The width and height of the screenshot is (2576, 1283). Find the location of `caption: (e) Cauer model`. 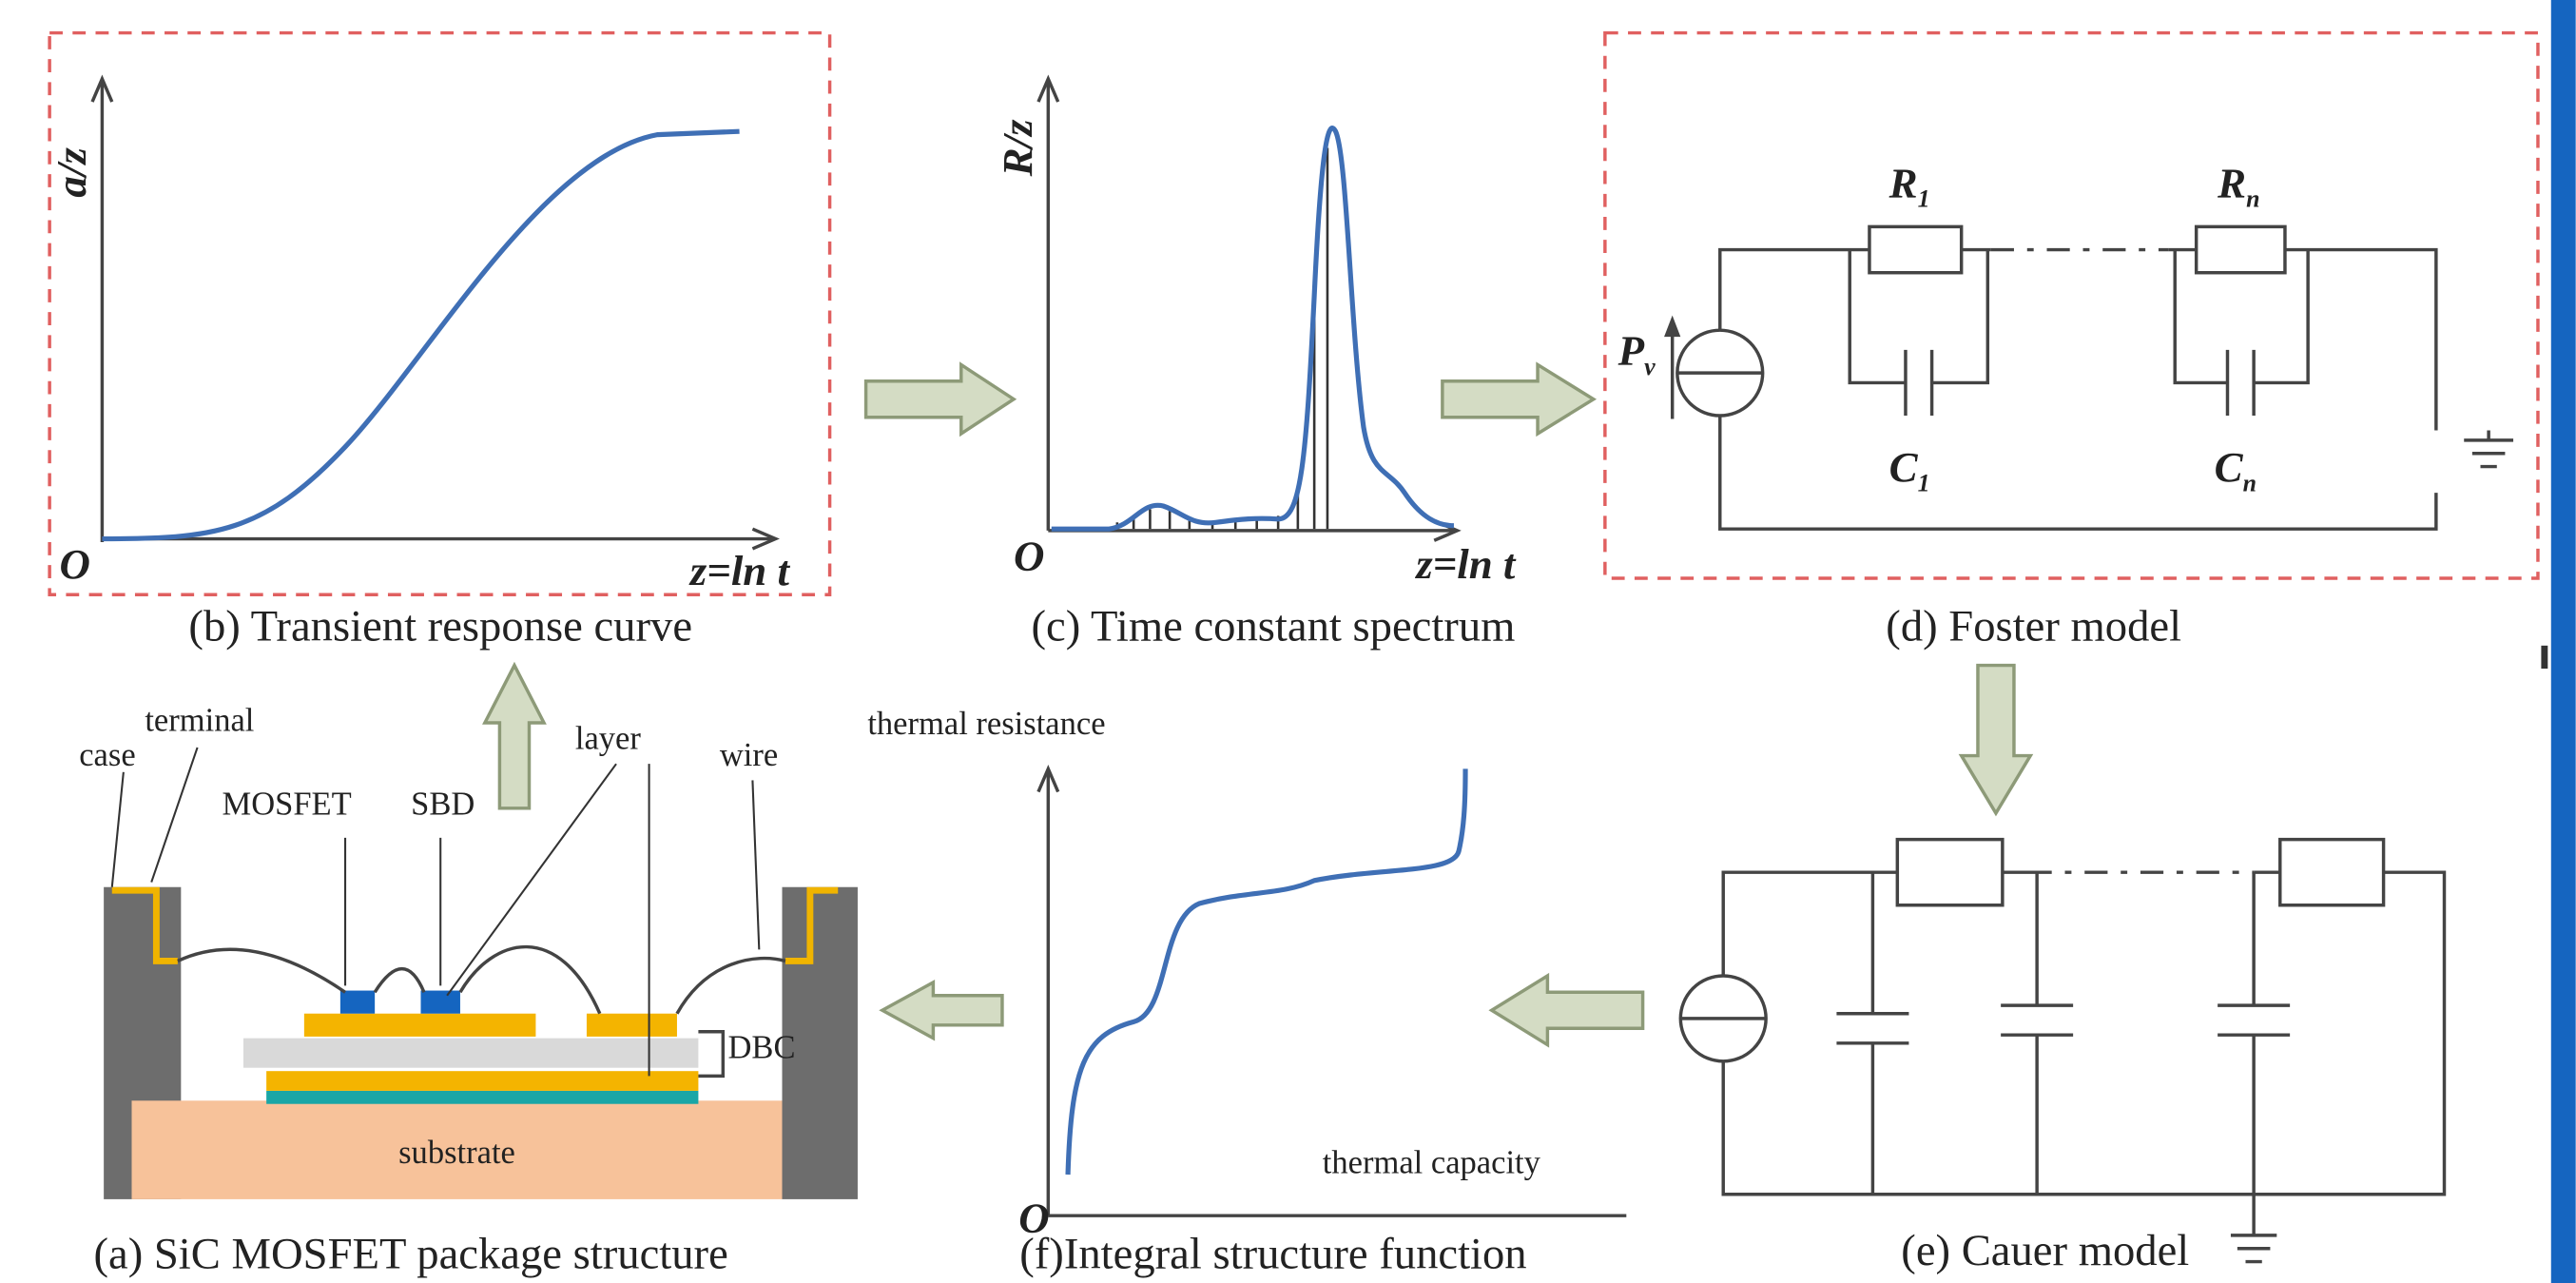

caption: (e) Cauer model is located at coordinates (2045, 1251).